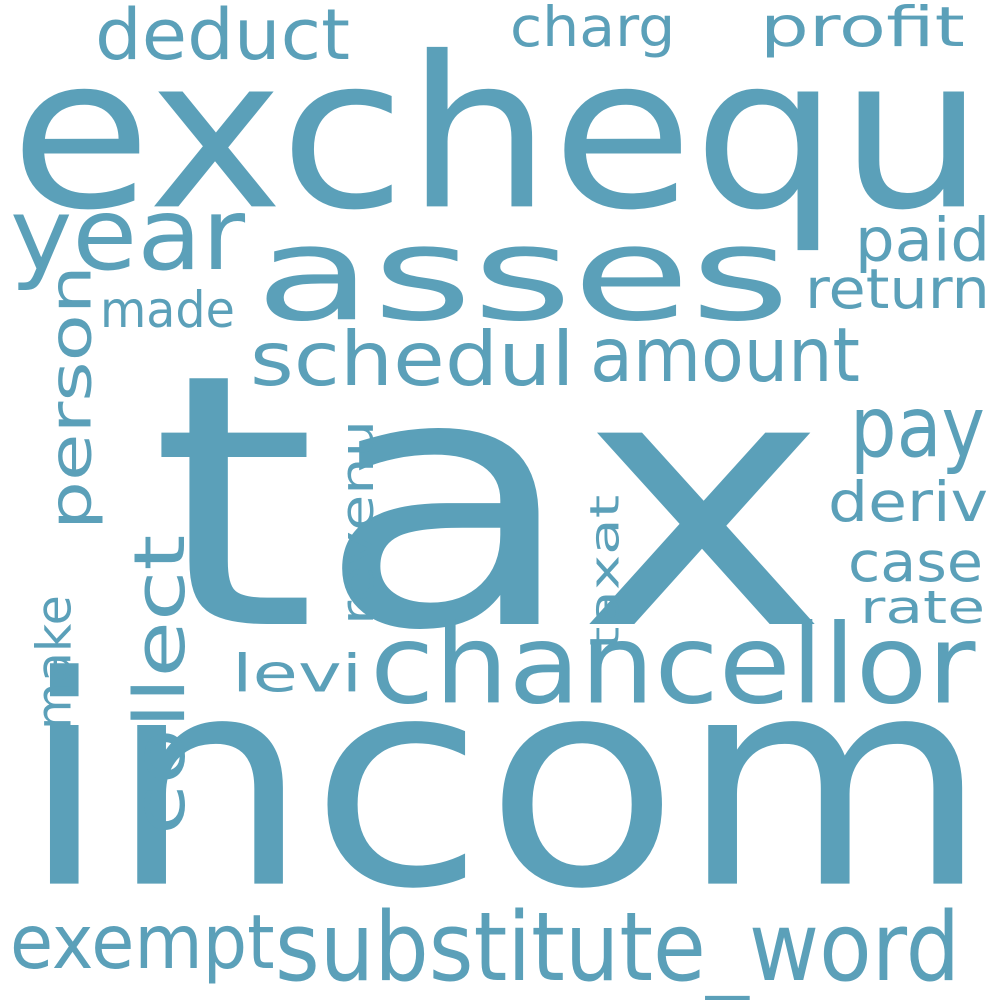 The image size is (1000, 1000). I want to click on word-asses: asses, so click(523, 274).